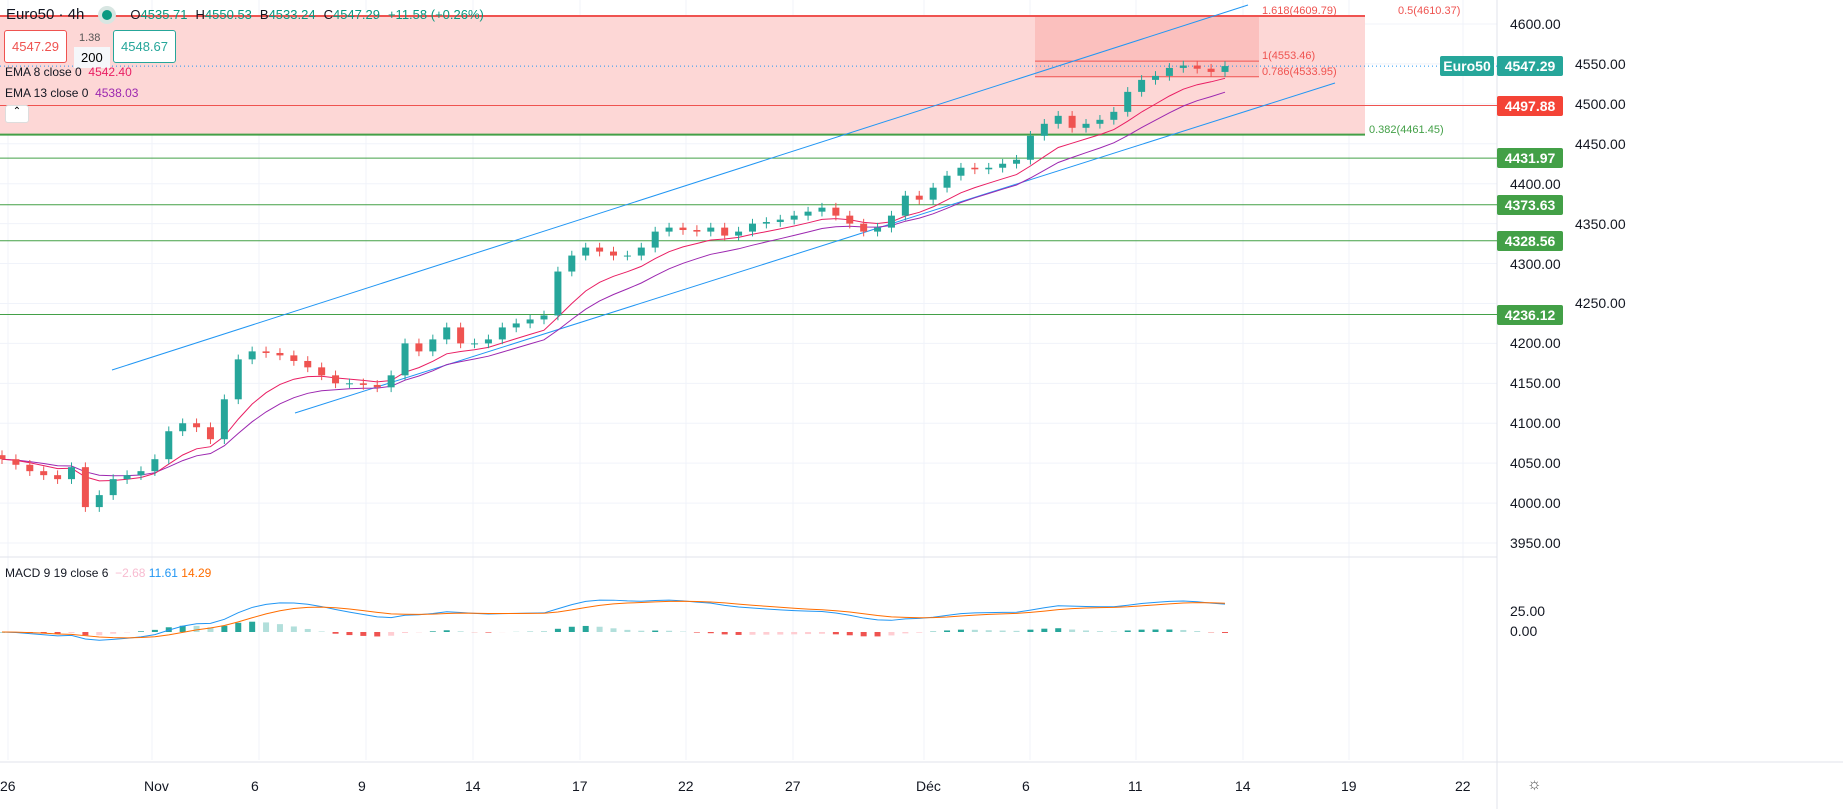 Image resolution: width=1843 pixels, height=809 pixels. I want to click on ema8-legend: EMA 8 close 0 4542.40, so click(68, 72).